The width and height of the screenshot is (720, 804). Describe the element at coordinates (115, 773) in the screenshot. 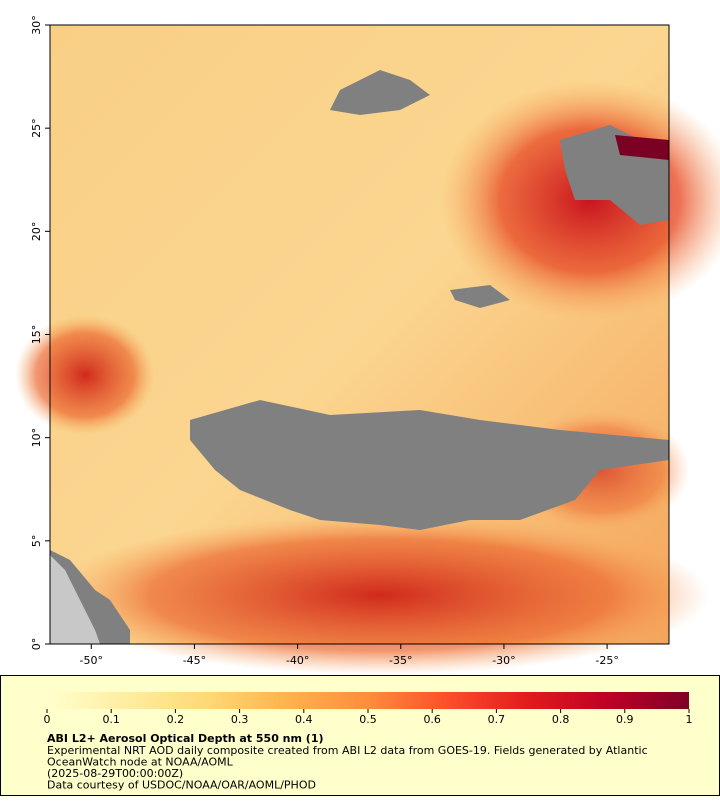

I see `caption-line: (2025-08-29T00:00:00Z)` at that location.